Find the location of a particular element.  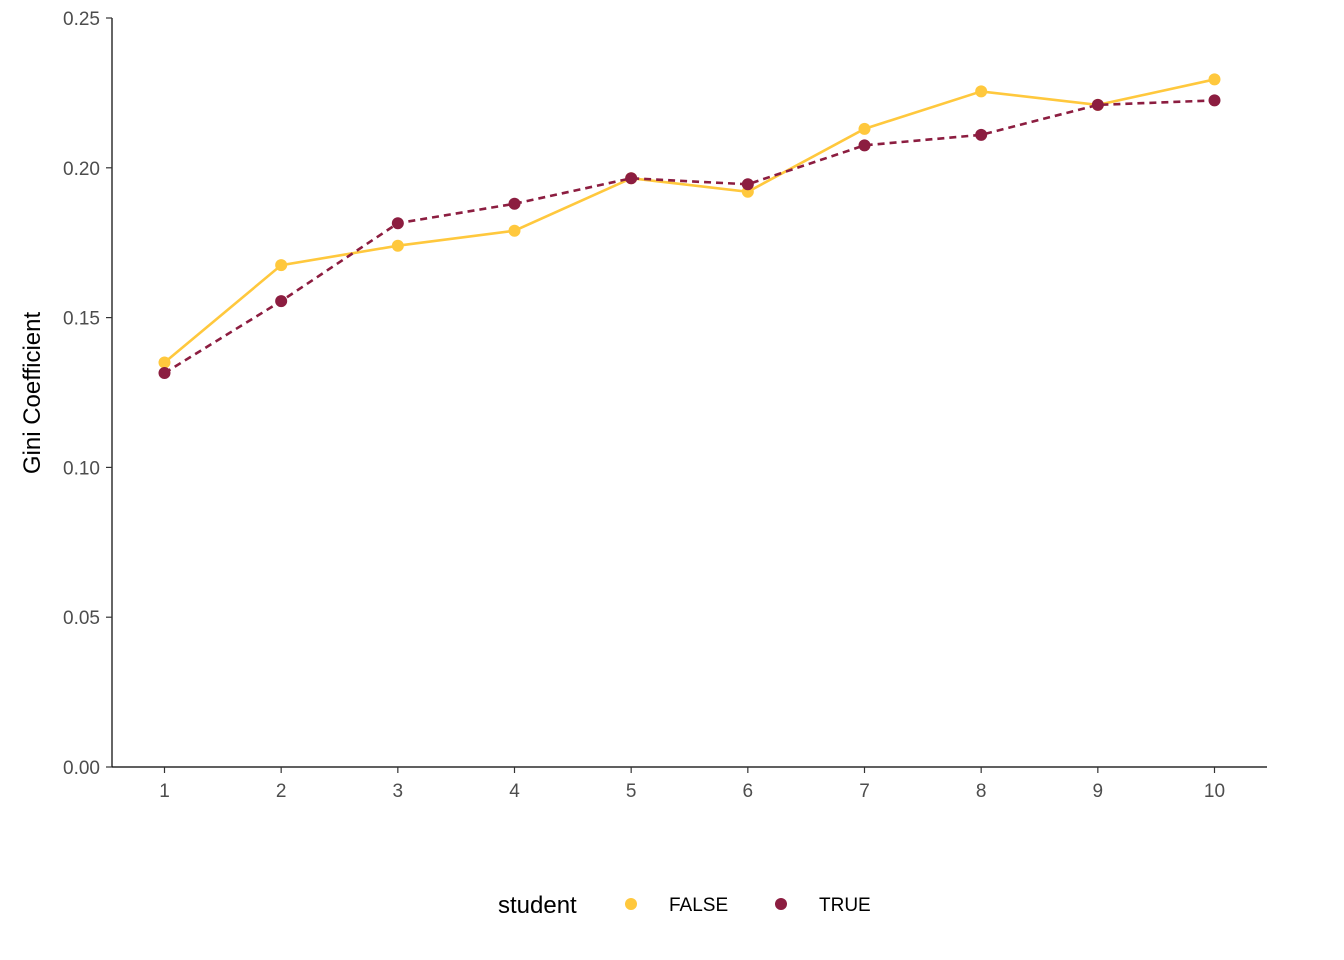

x-axis: 1 2 3 4 5 6 7 8 9 10 is located at coordinates (689, 784).